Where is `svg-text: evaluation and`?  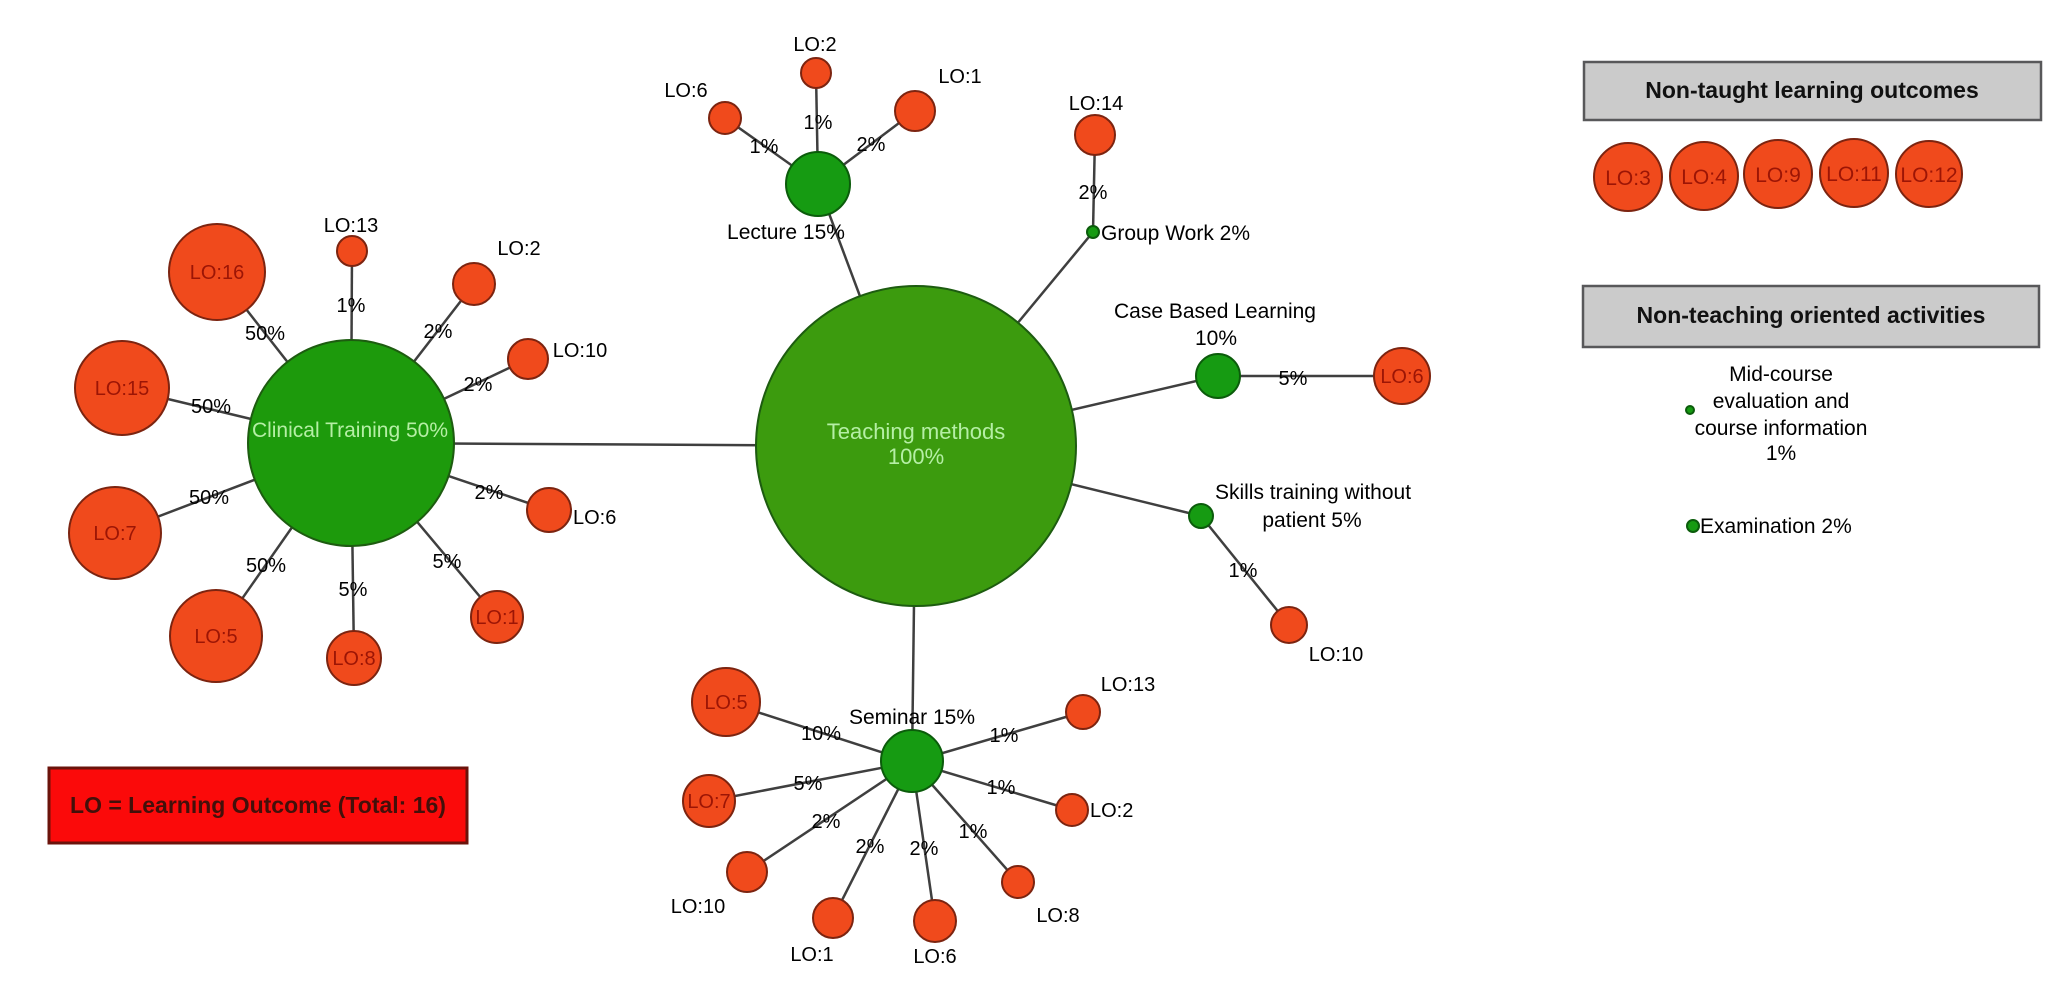
svg-text: evaluation and is located at coordinates (1781, 401).